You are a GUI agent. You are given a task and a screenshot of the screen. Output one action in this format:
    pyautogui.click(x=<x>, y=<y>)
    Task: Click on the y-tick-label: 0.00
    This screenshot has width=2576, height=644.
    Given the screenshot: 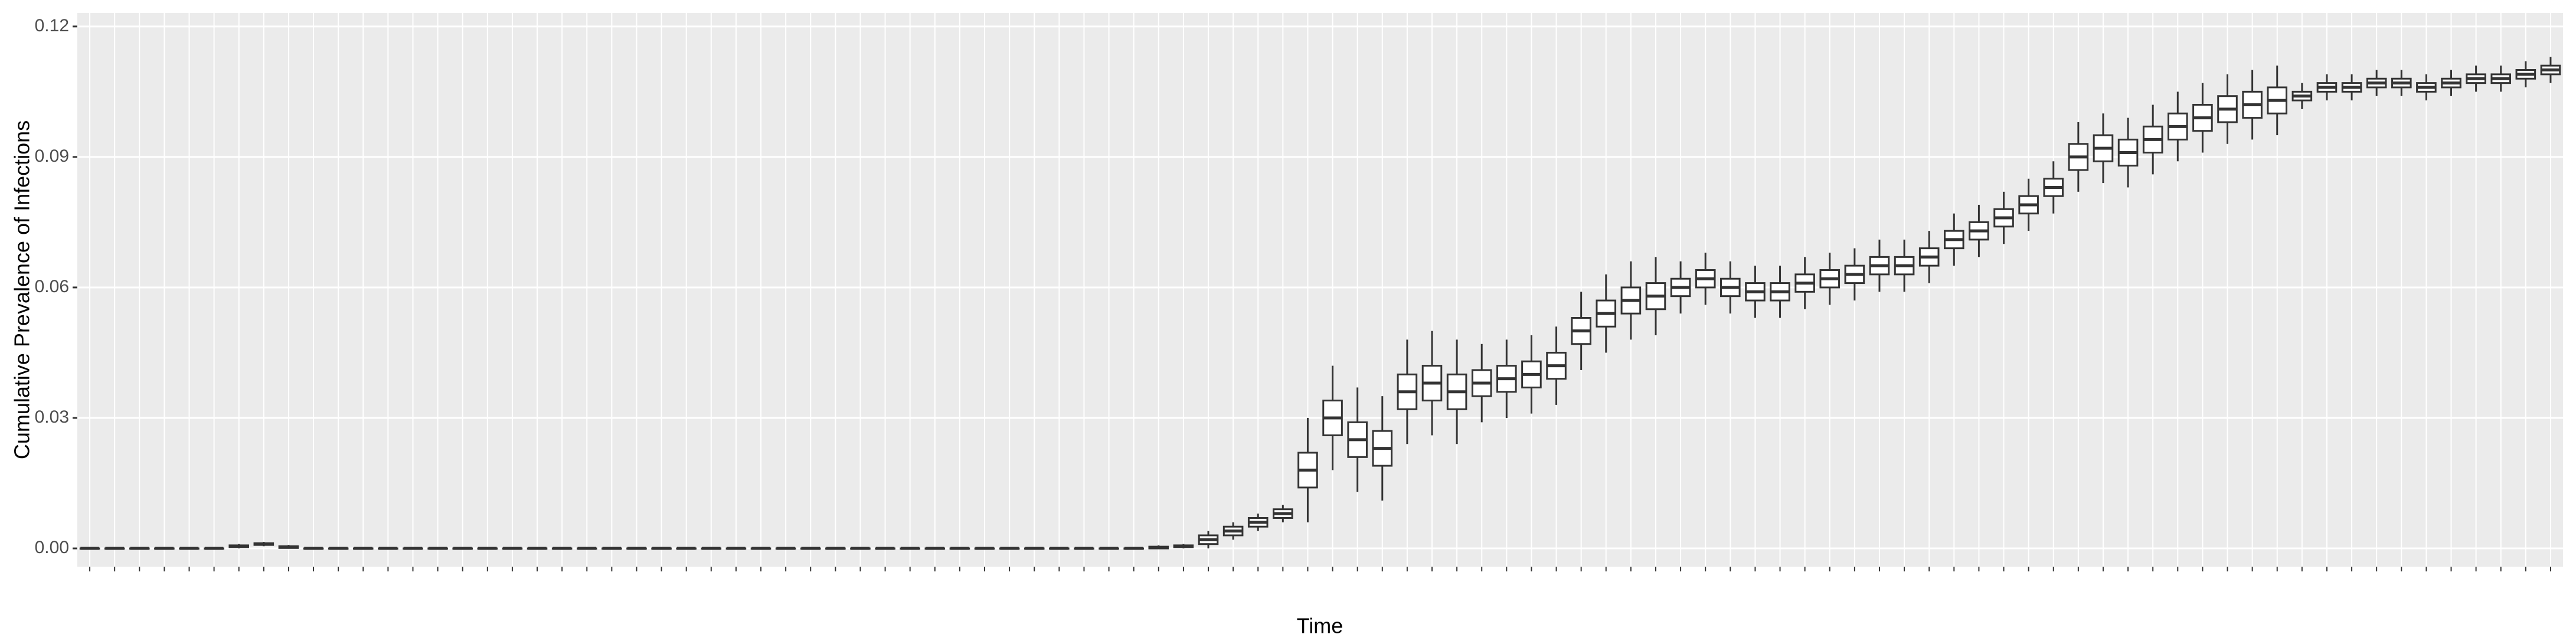 What is the action you would take?
    pyautogui.click(x=52, y=547)
    